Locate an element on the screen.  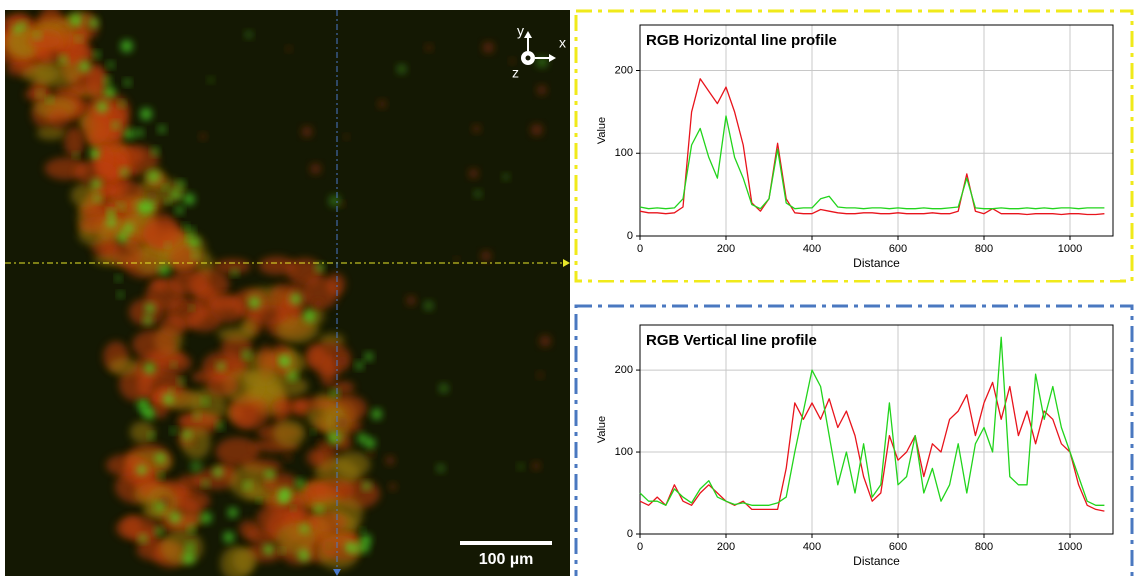
axis-label: y is located at coordinates (520, 31).